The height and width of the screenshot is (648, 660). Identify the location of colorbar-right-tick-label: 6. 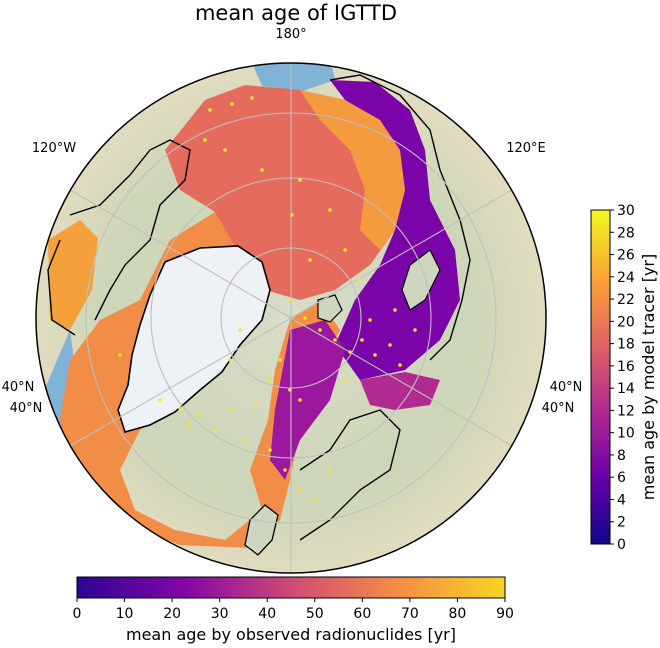
(621, 478).